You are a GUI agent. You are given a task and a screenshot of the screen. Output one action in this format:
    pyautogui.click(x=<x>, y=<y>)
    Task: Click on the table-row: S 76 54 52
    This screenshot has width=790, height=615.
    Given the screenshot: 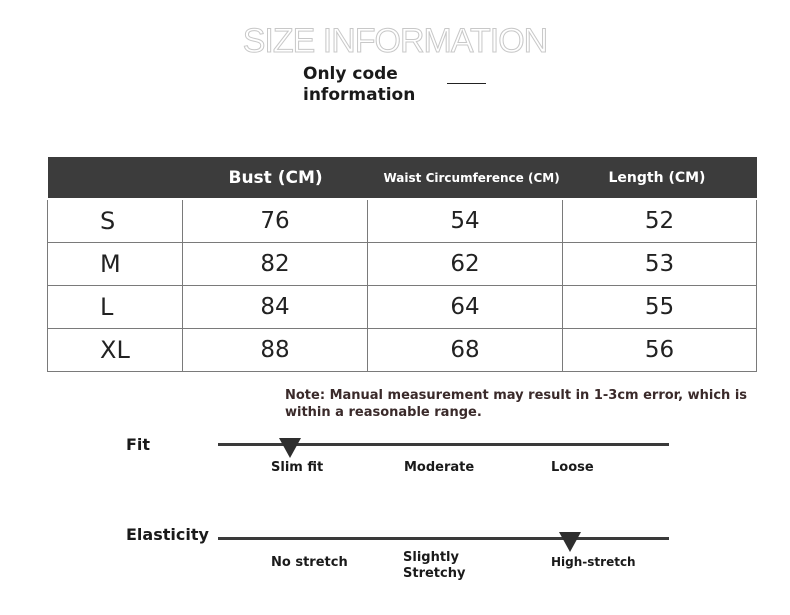 What is the action you would take?
    pyautogui.click(x=402, y=220)
    